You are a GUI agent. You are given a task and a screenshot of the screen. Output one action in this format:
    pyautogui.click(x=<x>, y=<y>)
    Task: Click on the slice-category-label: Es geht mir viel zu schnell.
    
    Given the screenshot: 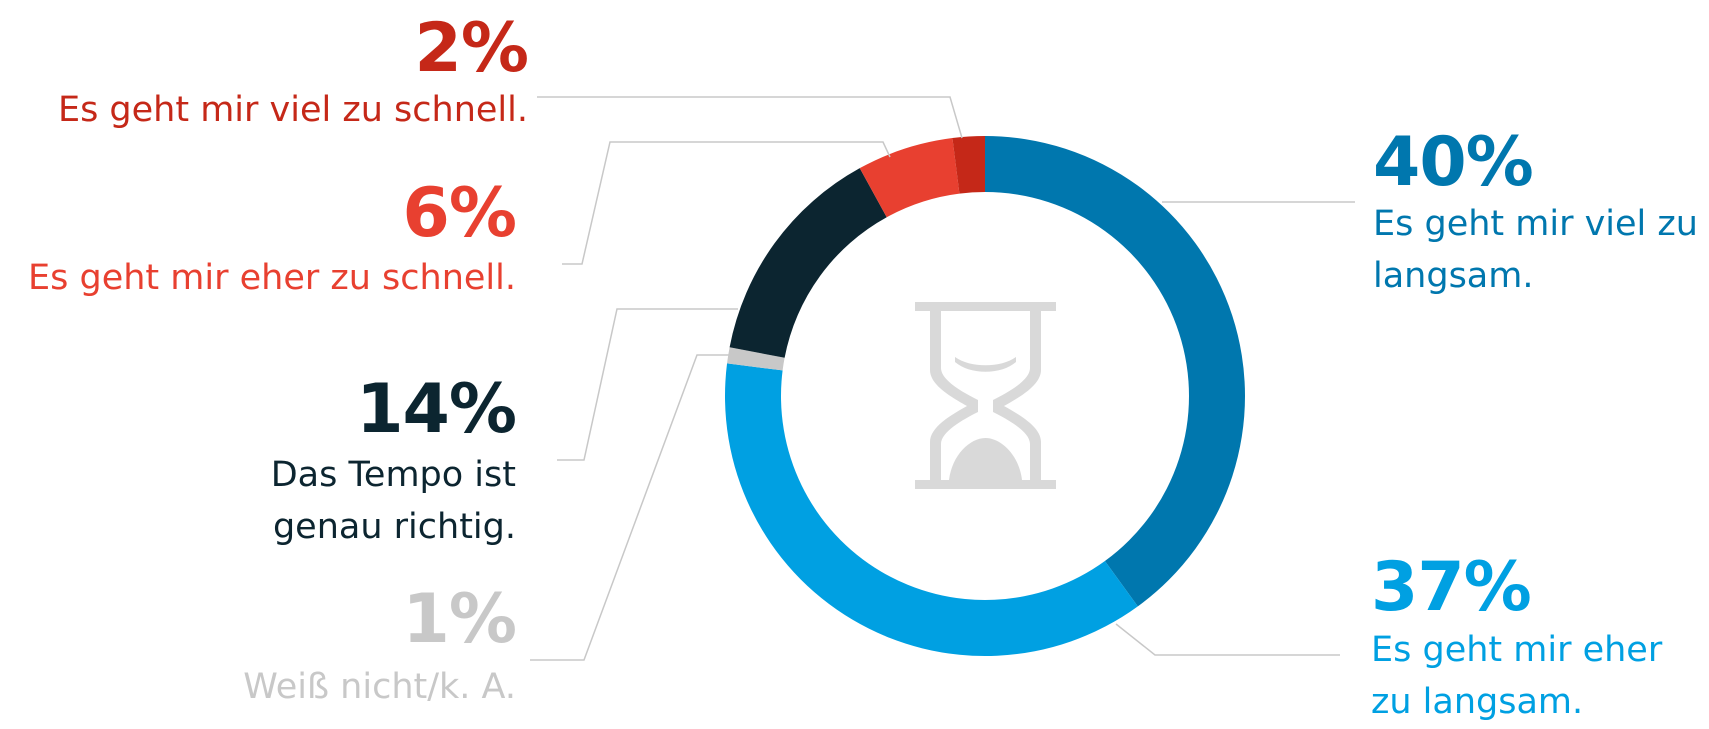 What is the action you would take?
    pyautogui.click(x=293, y=110)
    